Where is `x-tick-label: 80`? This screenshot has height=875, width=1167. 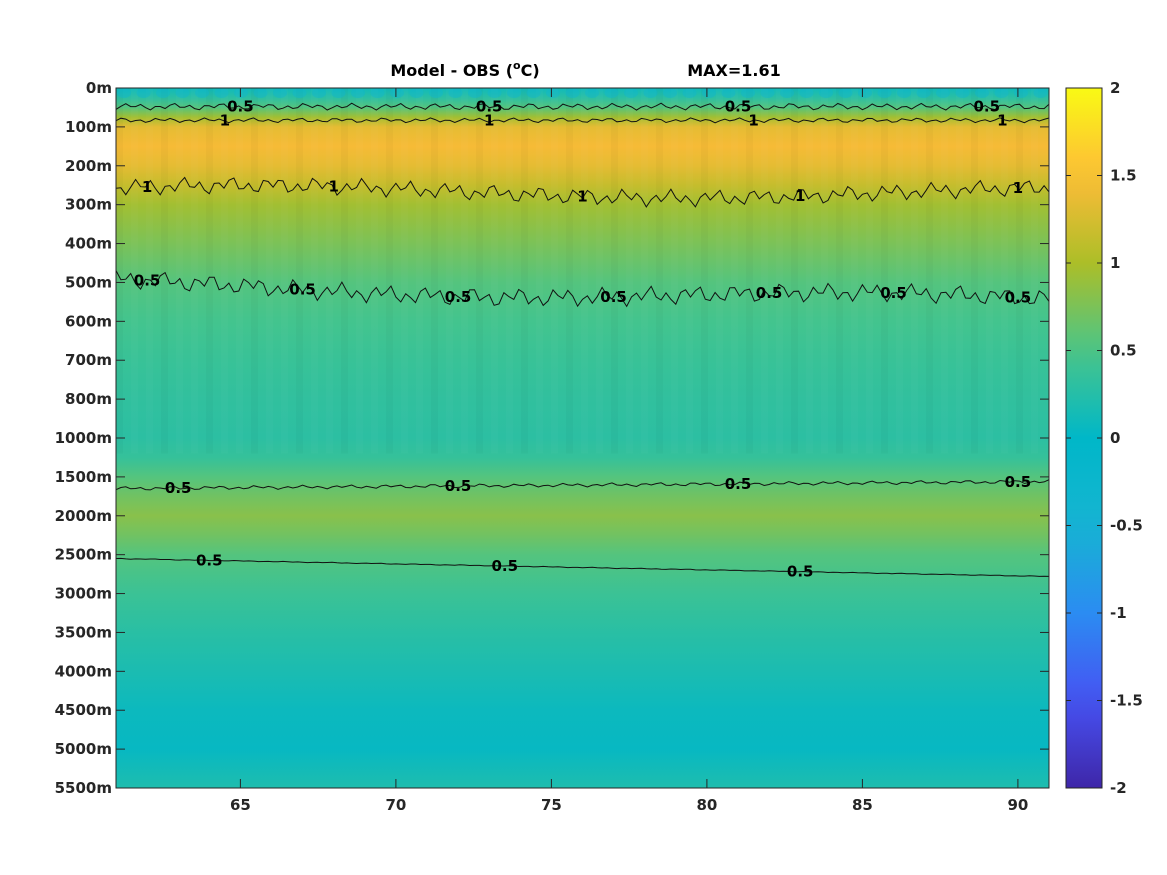
x-tick-label: 80 is located at coordinates (706, 805).